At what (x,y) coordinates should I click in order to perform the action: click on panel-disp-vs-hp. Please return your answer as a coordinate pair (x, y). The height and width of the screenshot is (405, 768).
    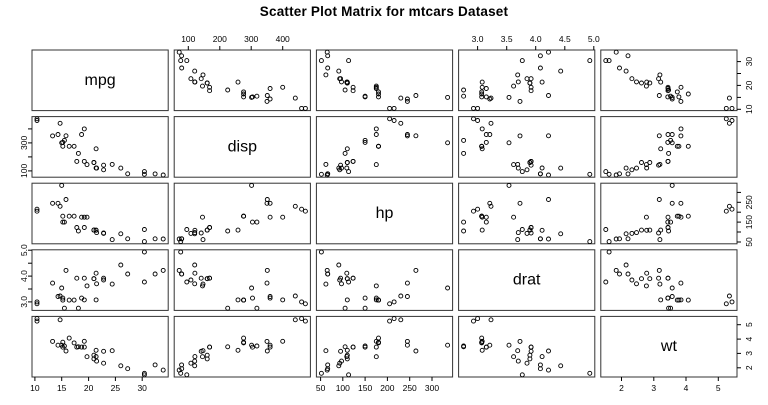
    Looking at the image, I should click on (384, 147).